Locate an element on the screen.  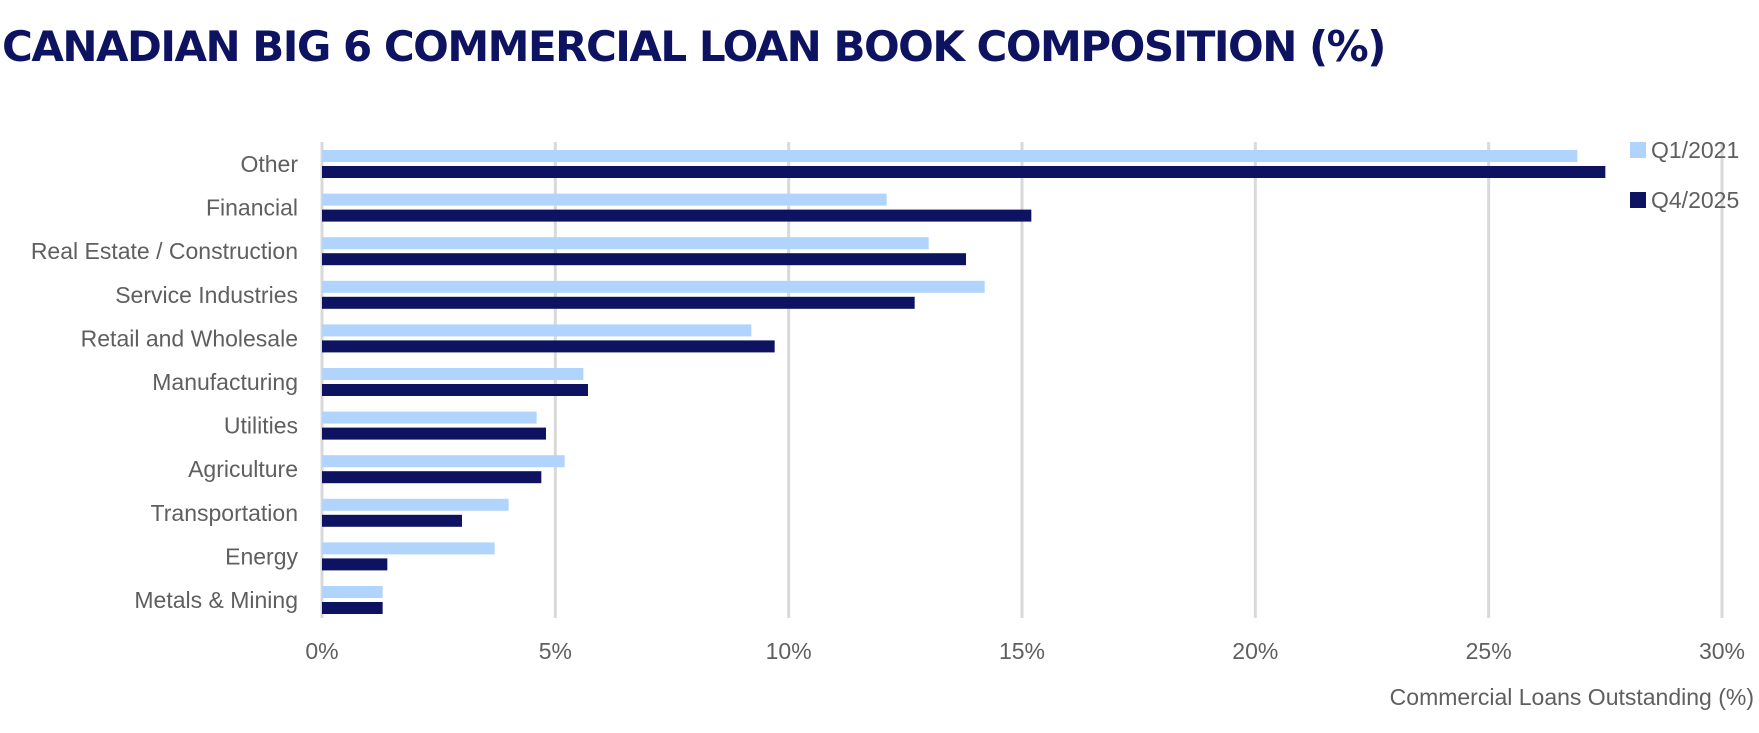
bar-q4-2025-other is located at coordinates (964, 172).